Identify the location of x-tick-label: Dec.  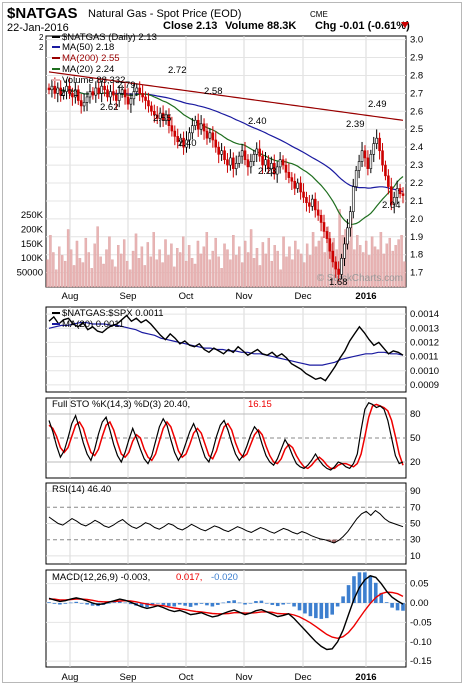
(303, 296).